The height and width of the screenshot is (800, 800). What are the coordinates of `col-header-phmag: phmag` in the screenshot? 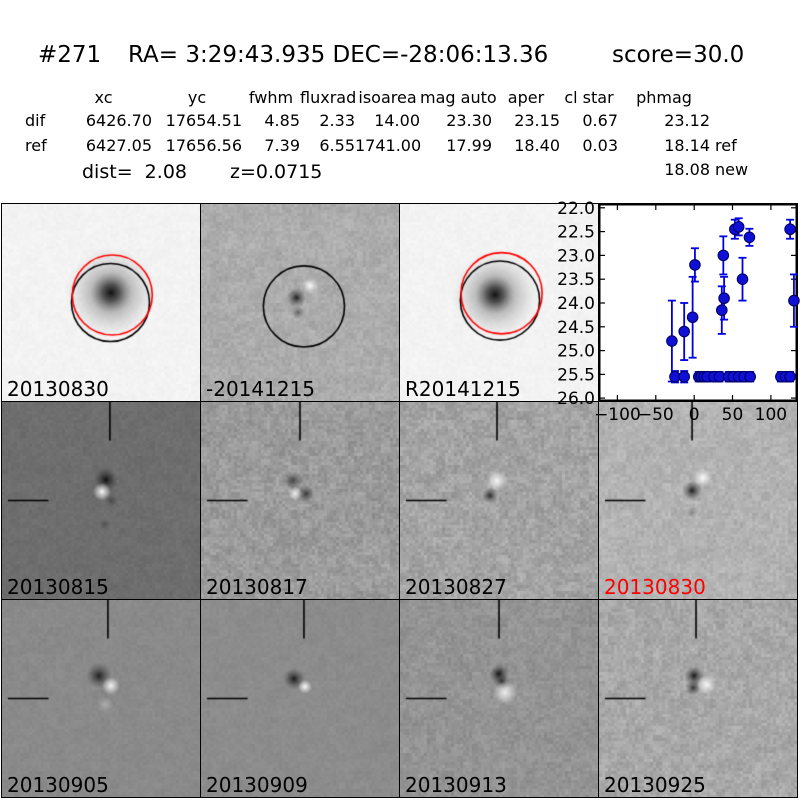 It's located at (664, 97).